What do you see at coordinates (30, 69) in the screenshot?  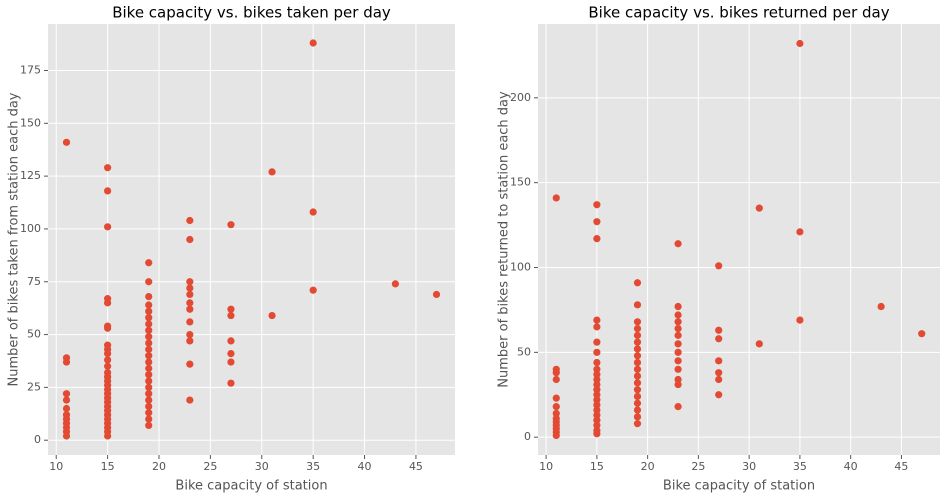 I see `y-tick-label: 175` at bounding box center [30, 69].